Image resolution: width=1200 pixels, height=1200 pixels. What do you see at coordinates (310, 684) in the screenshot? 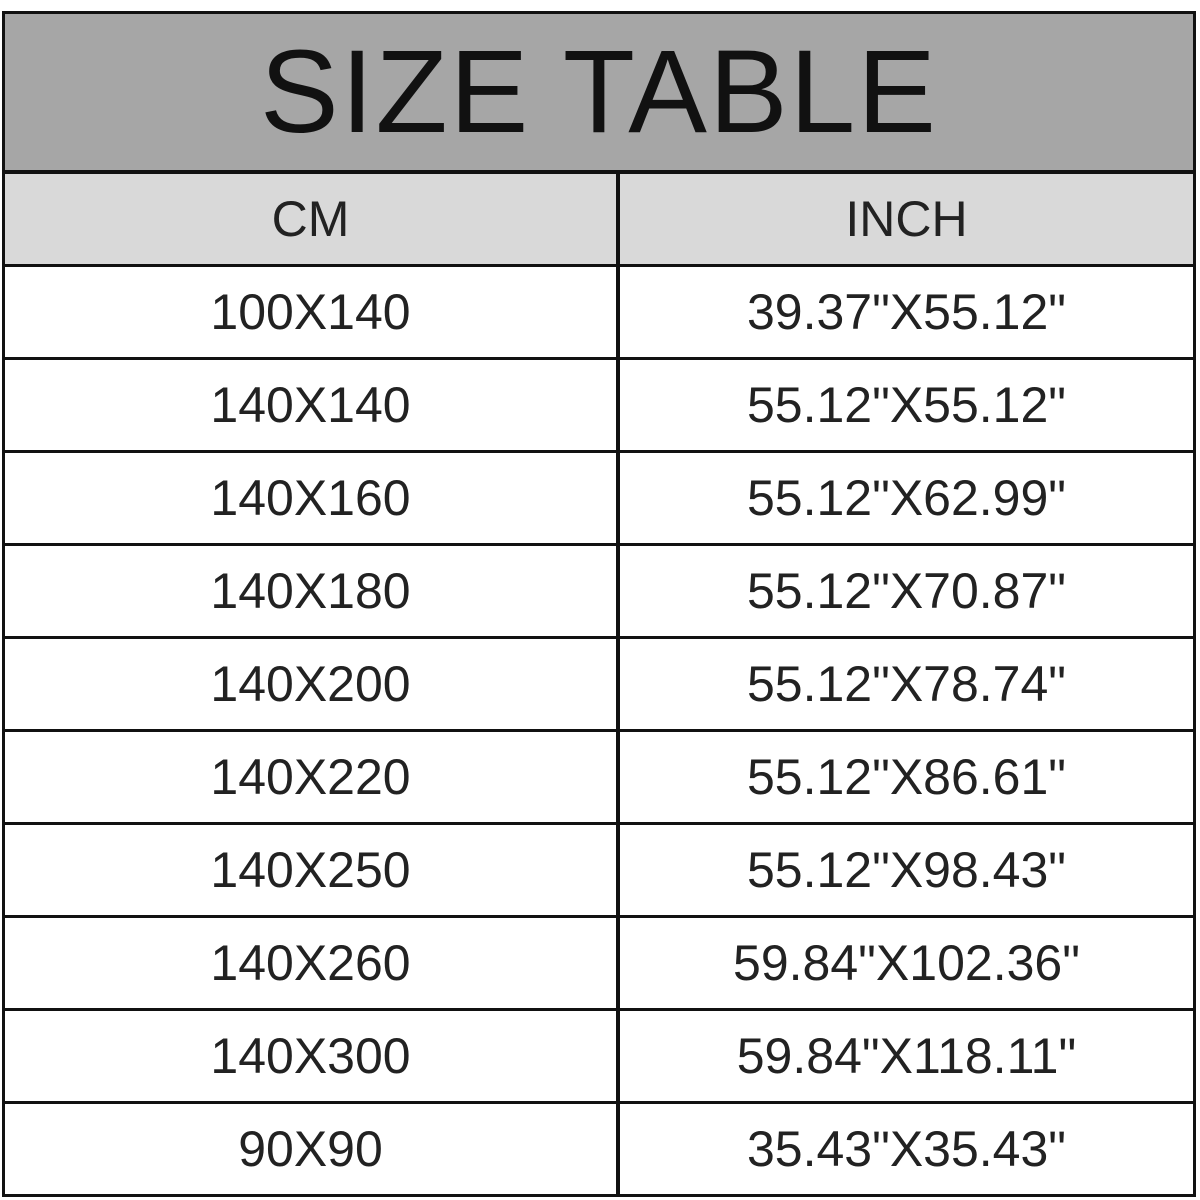
I see `cm-cell: 140X200` at bounding box center [310, 684].